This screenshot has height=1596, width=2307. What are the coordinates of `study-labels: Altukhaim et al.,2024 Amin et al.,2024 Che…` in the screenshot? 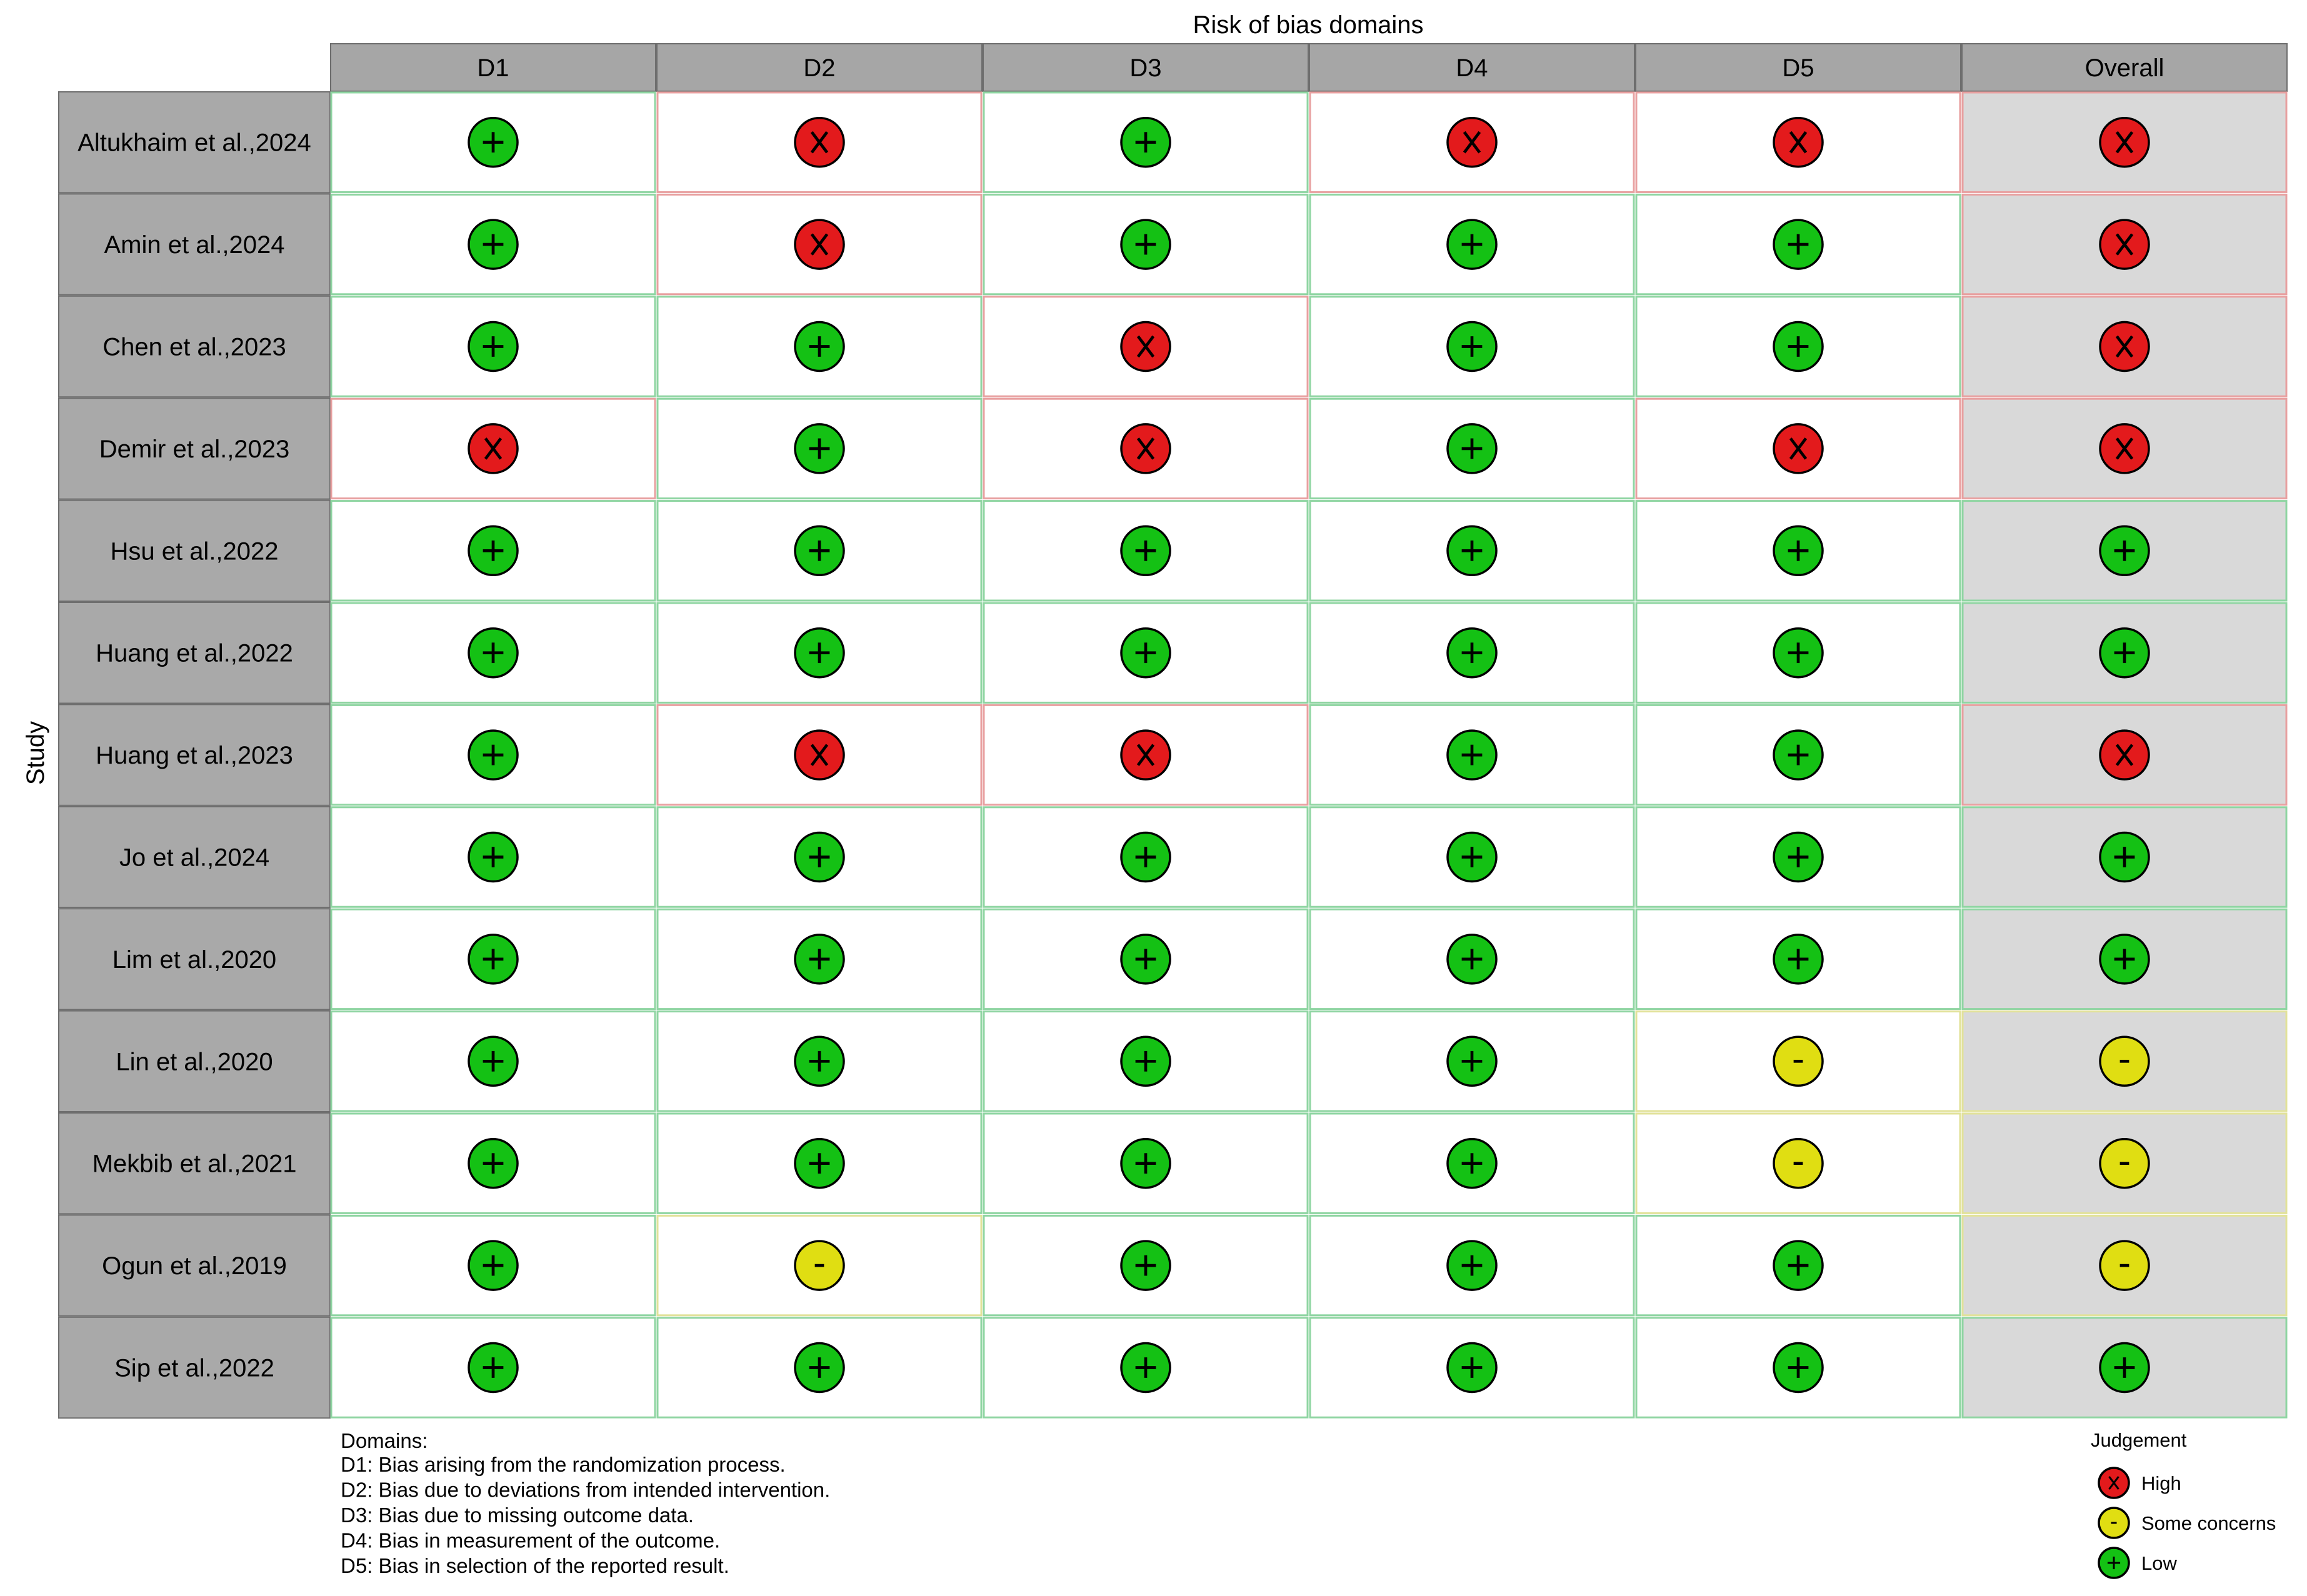 It's located at (194, 755).